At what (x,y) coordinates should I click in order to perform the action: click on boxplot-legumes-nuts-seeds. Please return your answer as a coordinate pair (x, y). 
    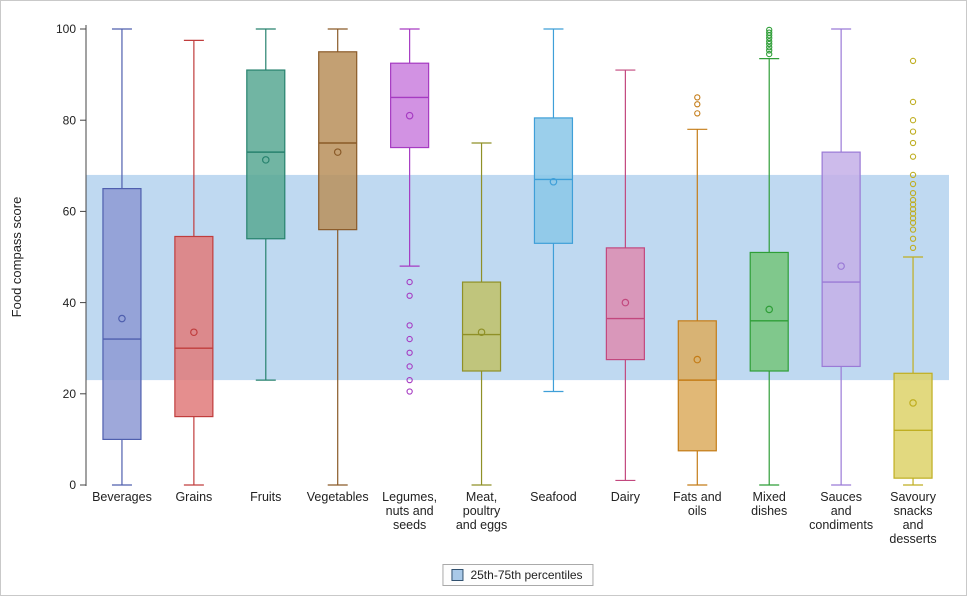
    Looking at the image, I should click on (410, 211).